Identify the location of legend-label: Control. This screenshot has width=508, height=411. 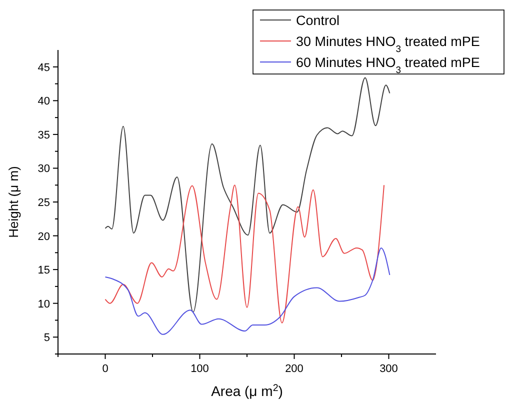
(318, 20).